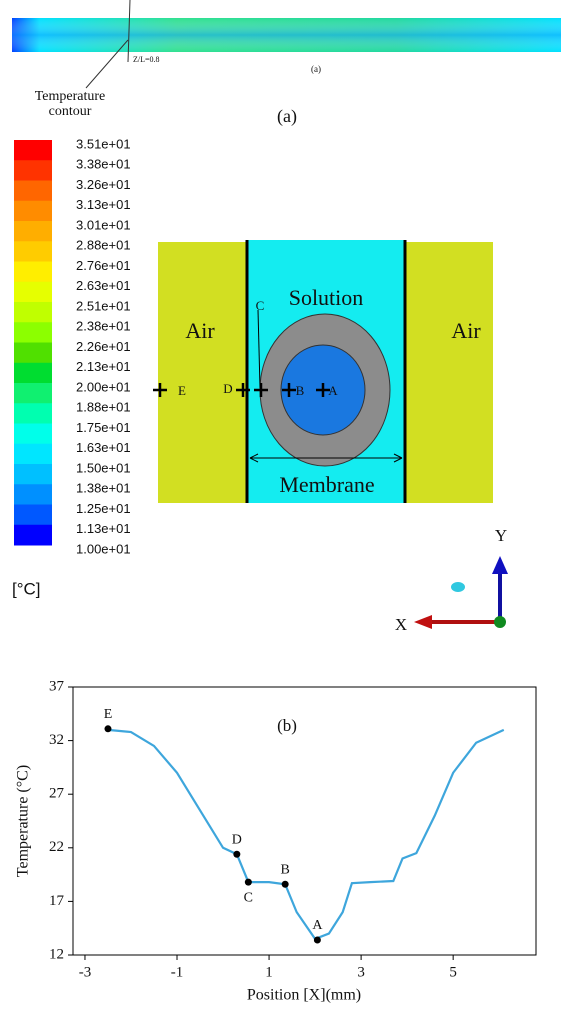 The height and width of the screenshot is (1010, 561). I want to click on colorbar-label: 2.76e+01, so click(103, 265).